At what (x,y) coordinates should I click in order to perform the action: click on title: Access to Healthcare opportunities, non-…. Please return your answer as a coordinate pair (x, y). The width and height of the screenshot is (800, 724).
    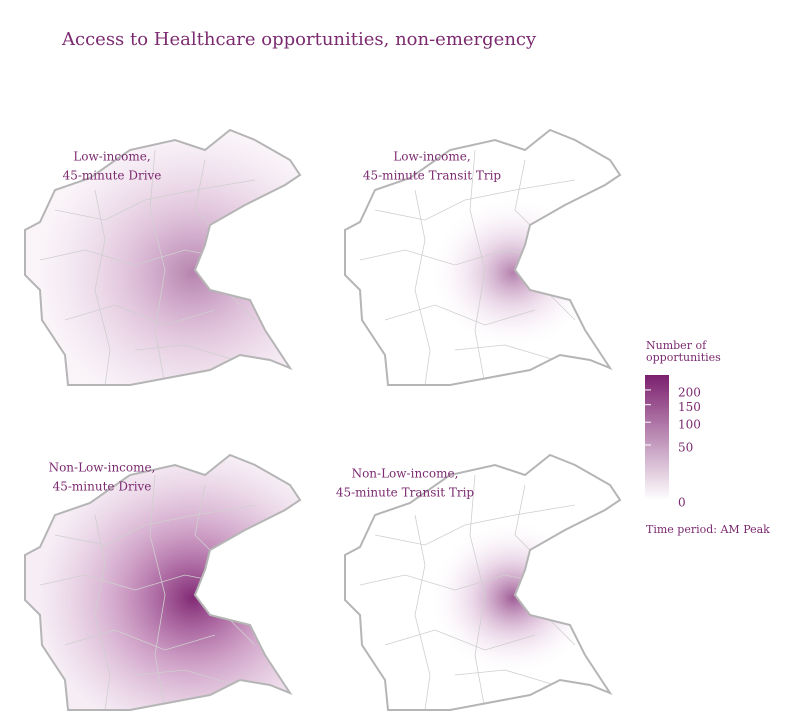
    Looking at the image, I should click on (299, 39).